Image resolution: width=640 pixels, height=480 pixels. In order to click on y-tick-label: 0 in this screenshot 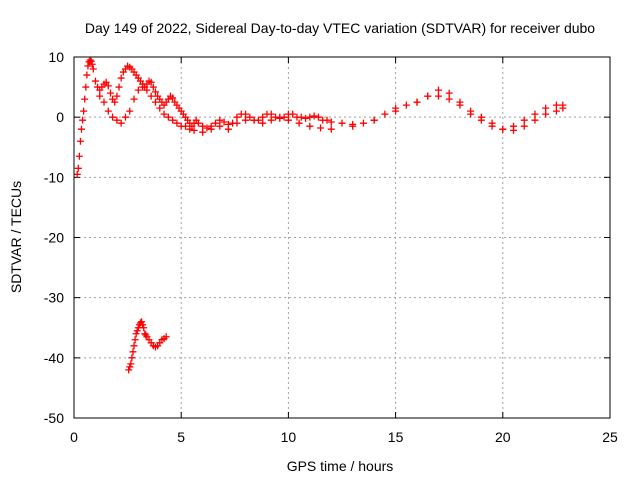, I will do `click(60, 117)`.